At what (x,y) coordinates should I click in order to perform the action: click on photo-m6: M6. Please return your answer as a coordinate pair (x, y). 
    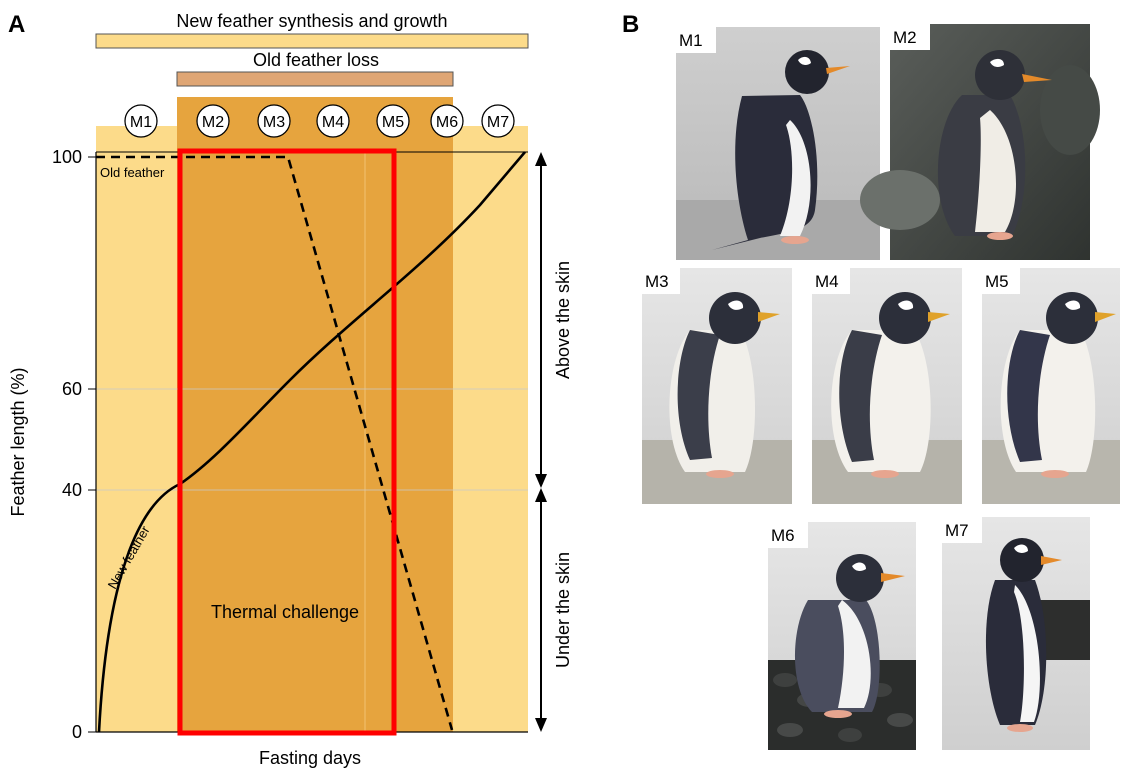
    Looking at the image, I should click on (842, 636).